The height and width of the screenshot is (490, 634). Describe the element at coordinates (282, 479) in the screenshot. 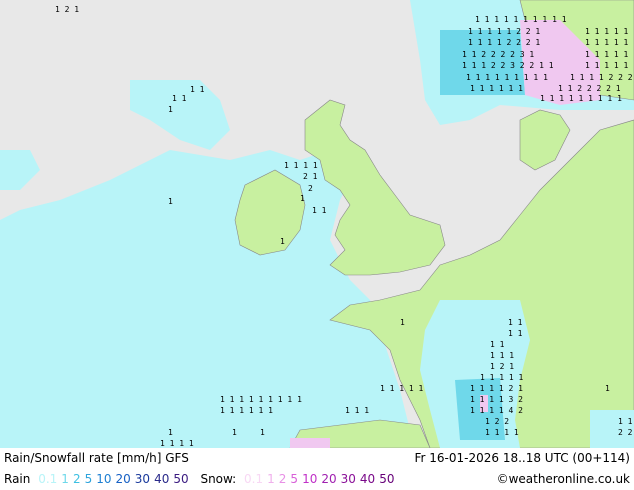

I see `snow-legend-value: 2` at that location.